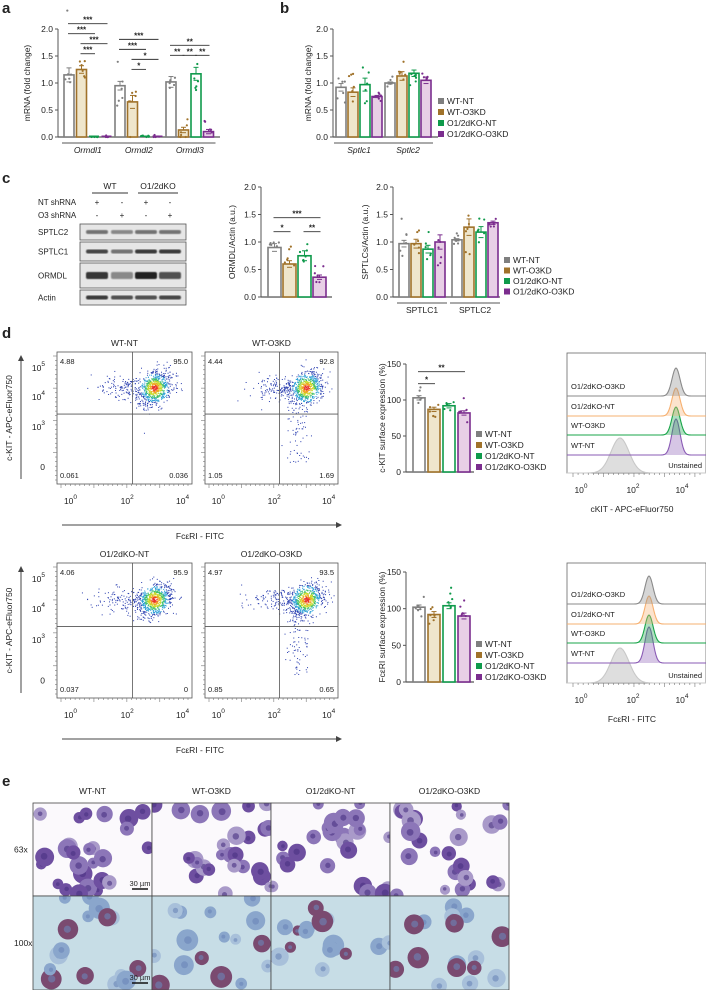  What do you see at coordinates (636, 645) in the screenshot?
I see `histogram-o1-2dko-o3kd-curve` at bounding box center [636, 645].